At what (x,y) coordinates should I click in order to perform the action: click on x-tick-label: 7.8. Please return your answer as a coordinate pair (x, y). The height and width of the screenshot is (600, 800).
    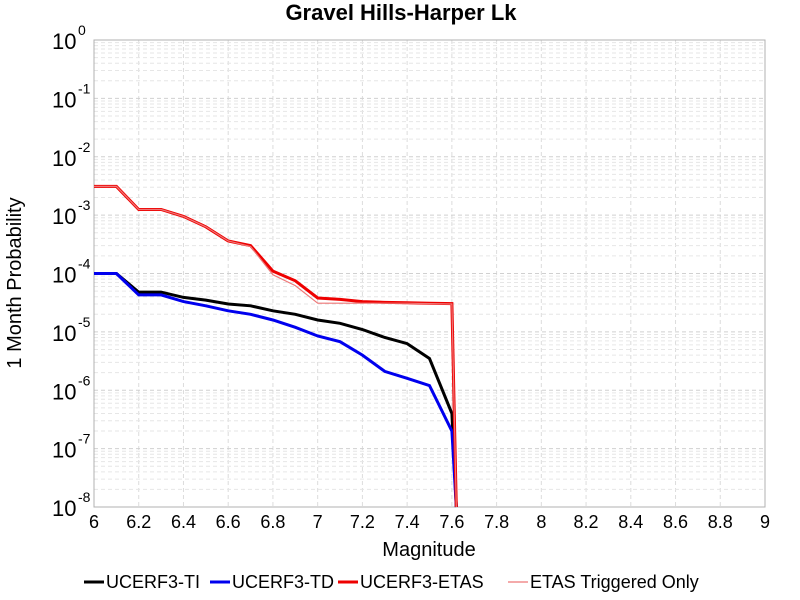
    Looking at the image, I should click on (496, 522).